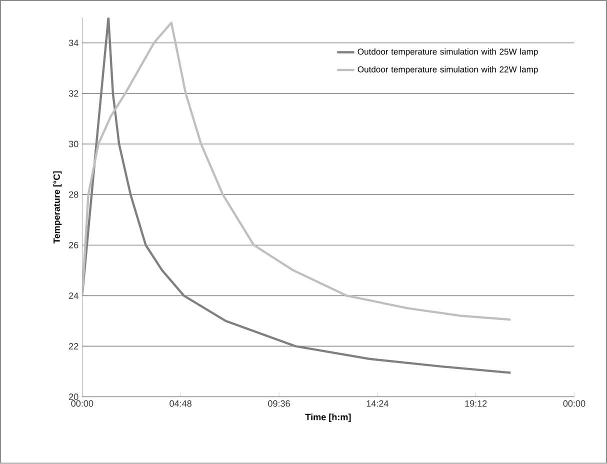  What do you see at coordinates (448, 52) in the screenshot?
I see `legend-label: Outdoor temperature simulation with 25W lamp` at bounding box center [448, 52].